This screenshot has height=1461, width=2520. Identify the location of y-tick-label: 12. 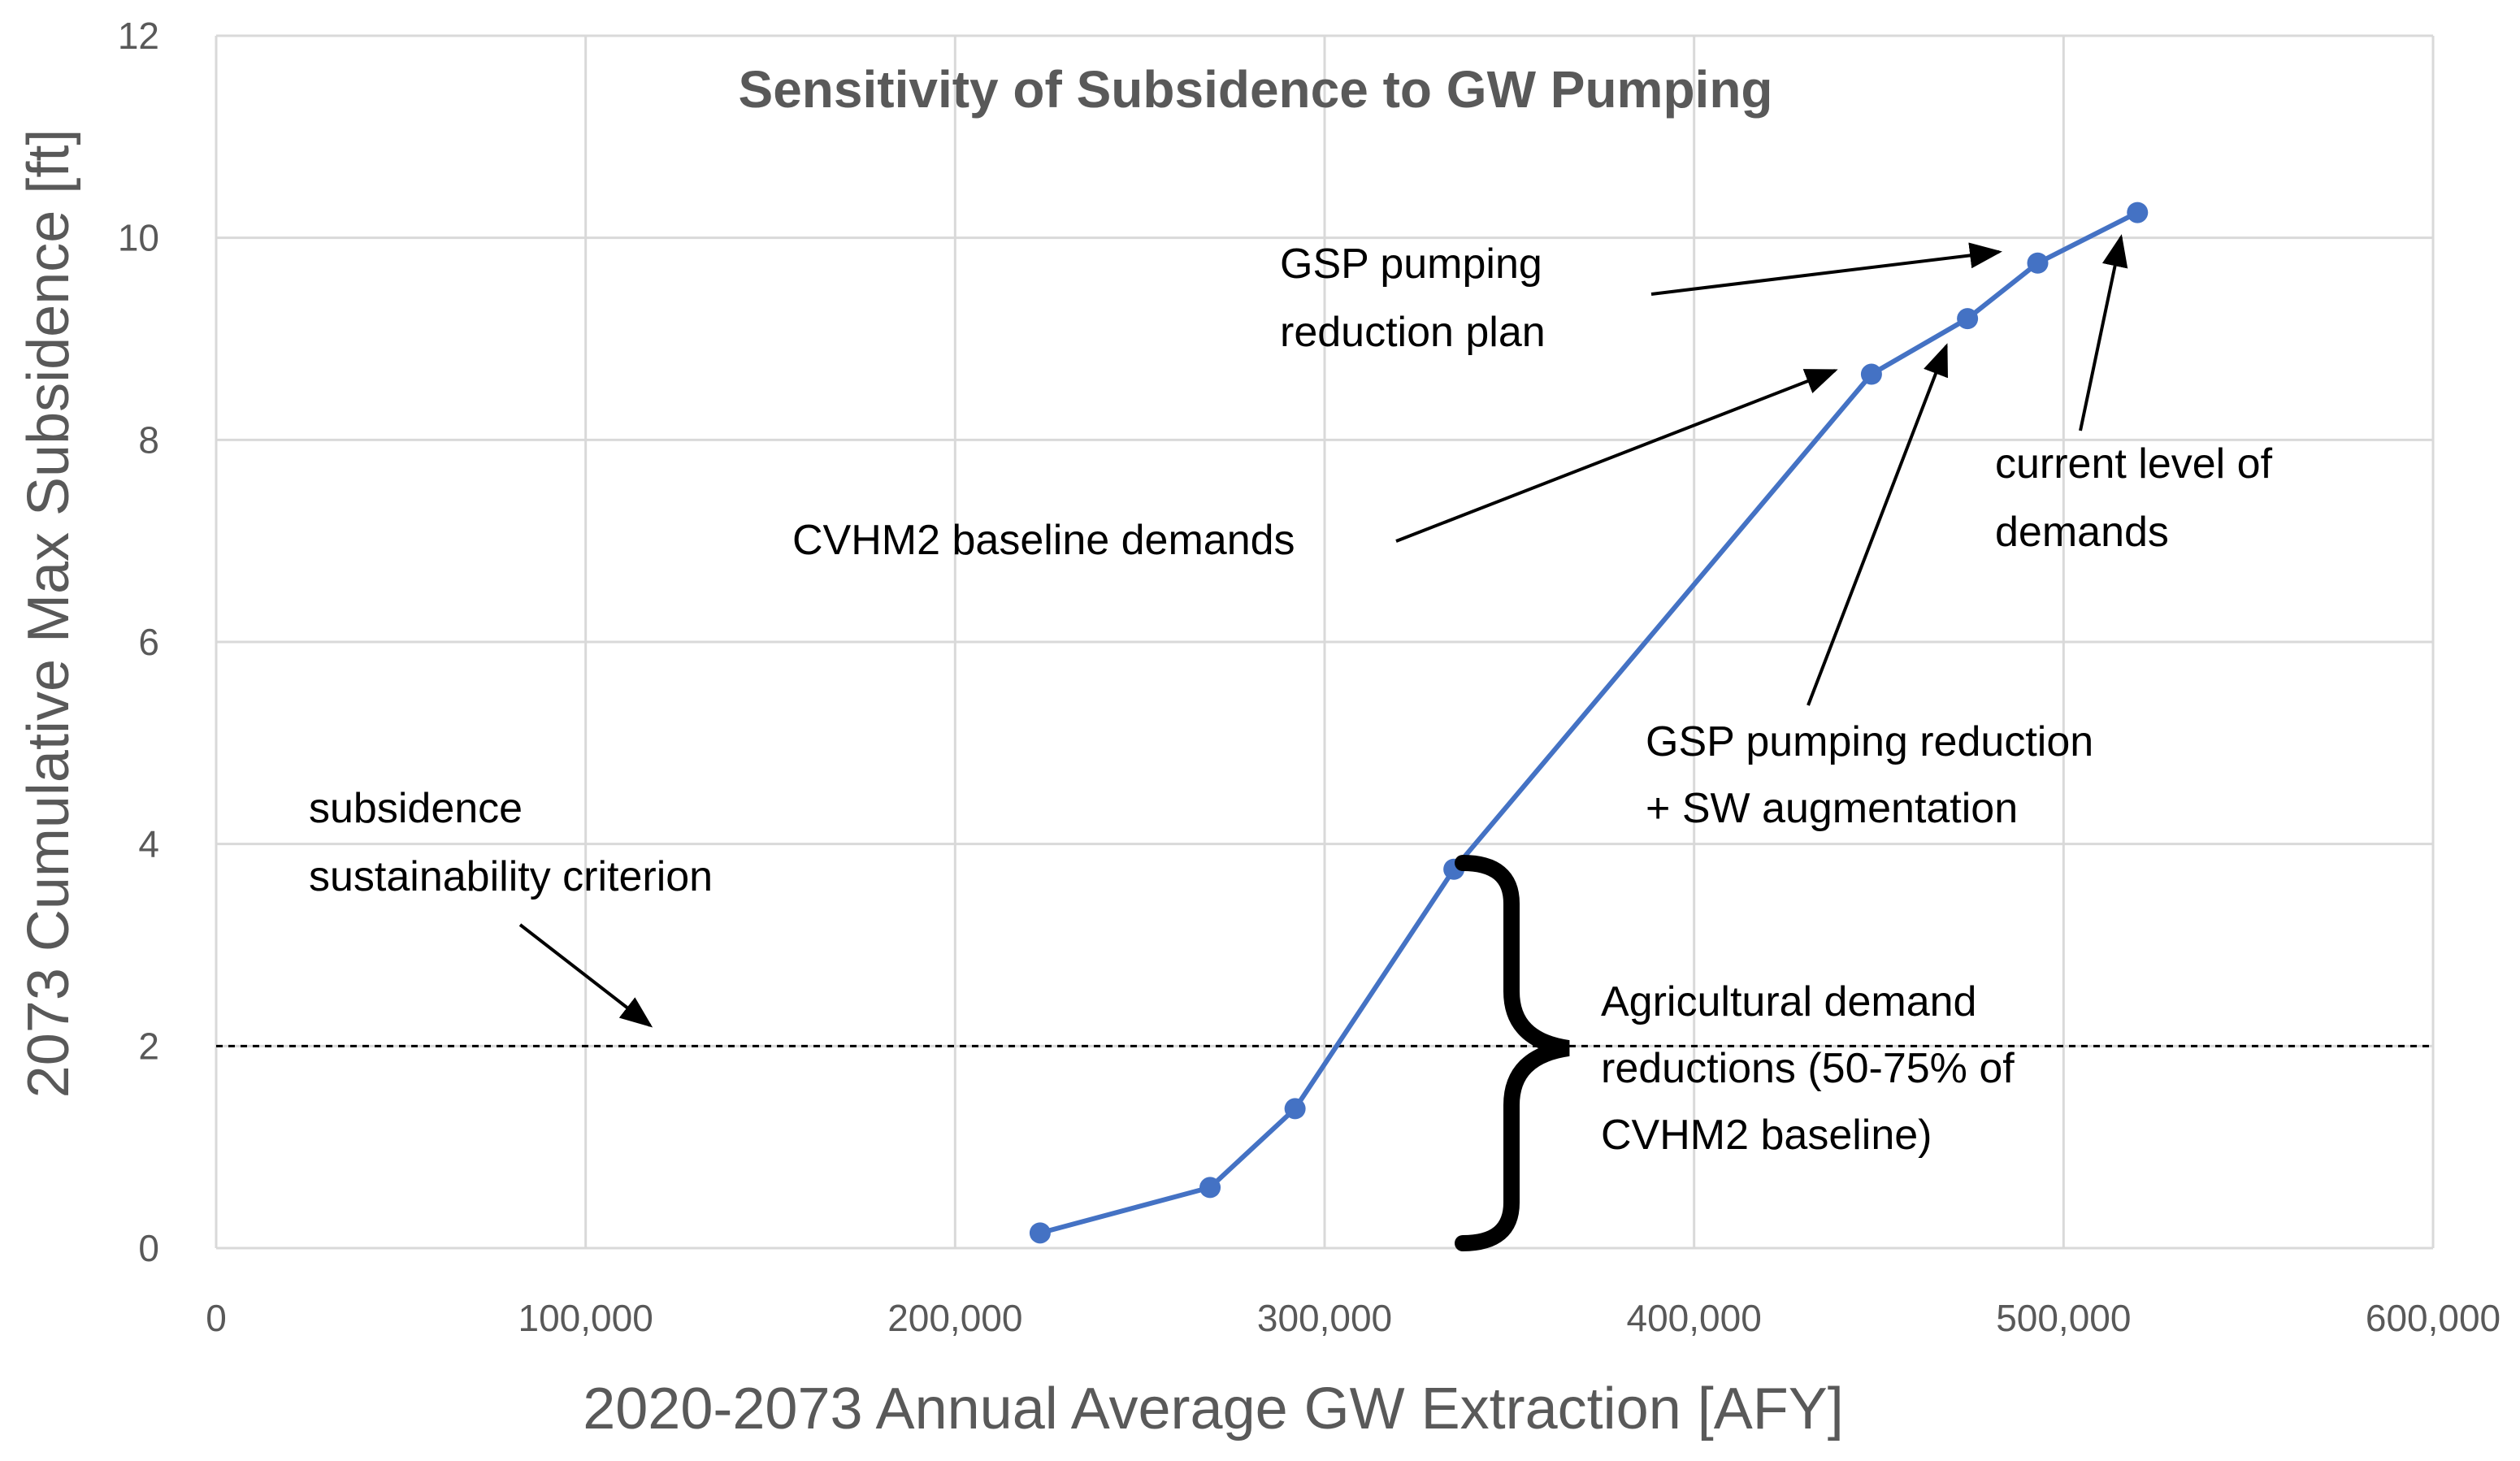
(138, 36).